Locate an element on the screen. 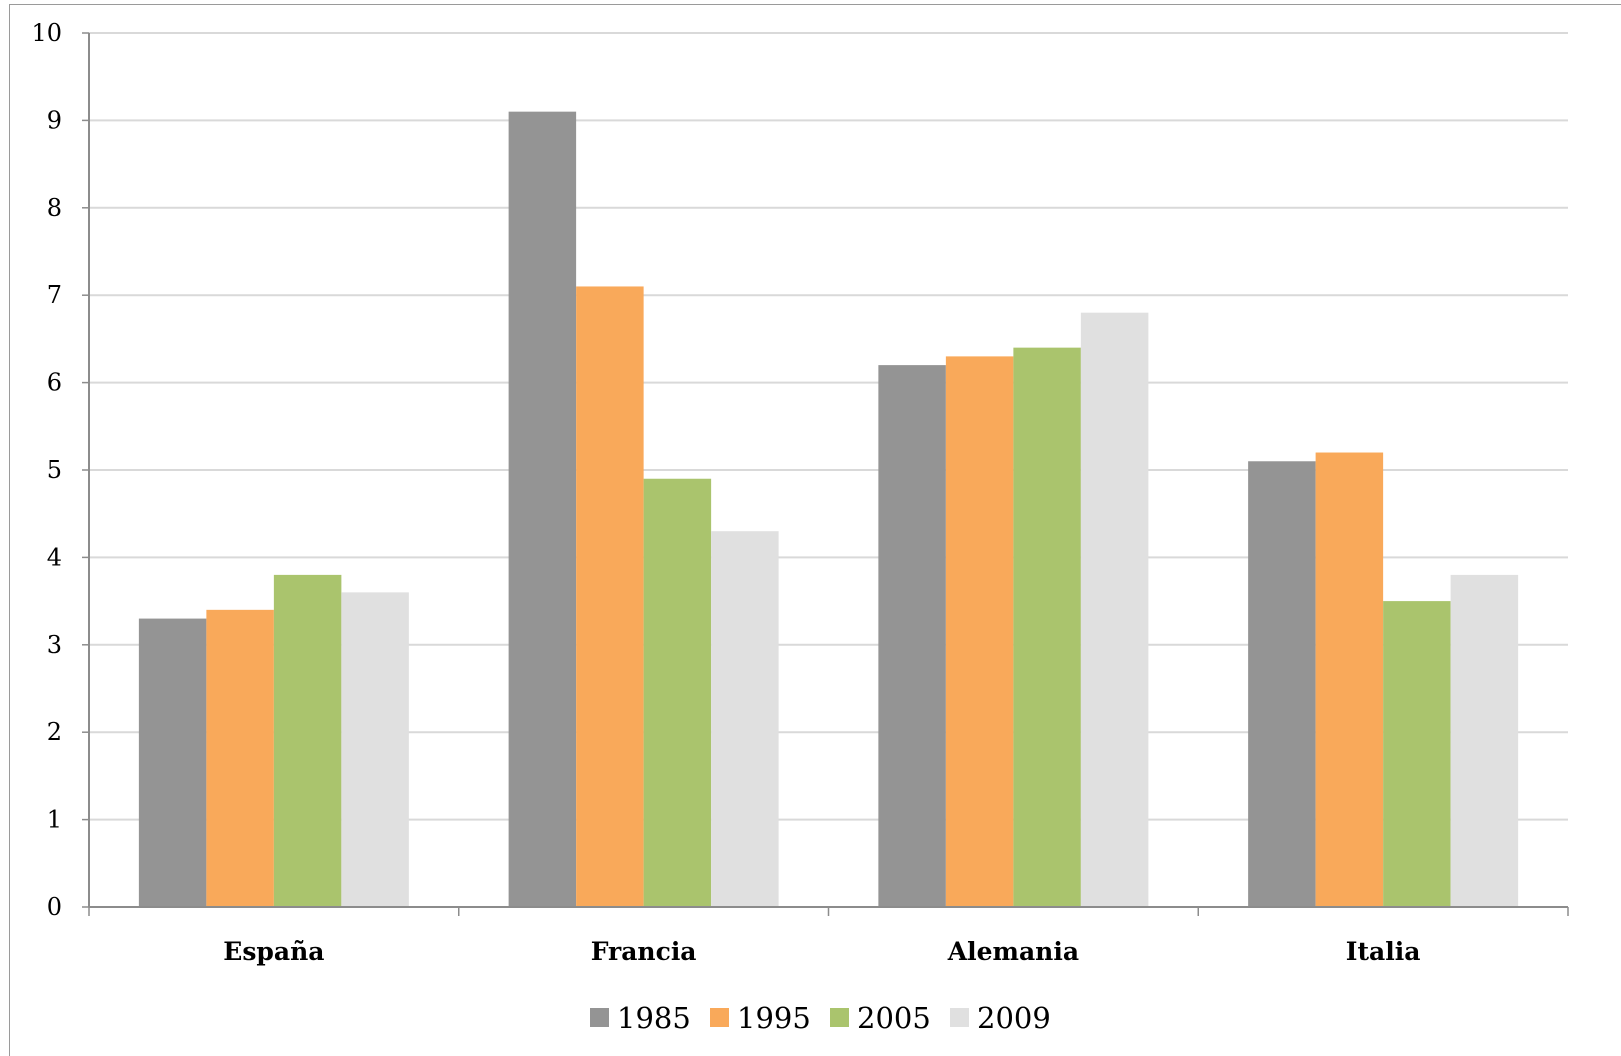 This screenshot has height=1056, width=1621. y-tick-label: 2 is located at coordinates (54, 732).